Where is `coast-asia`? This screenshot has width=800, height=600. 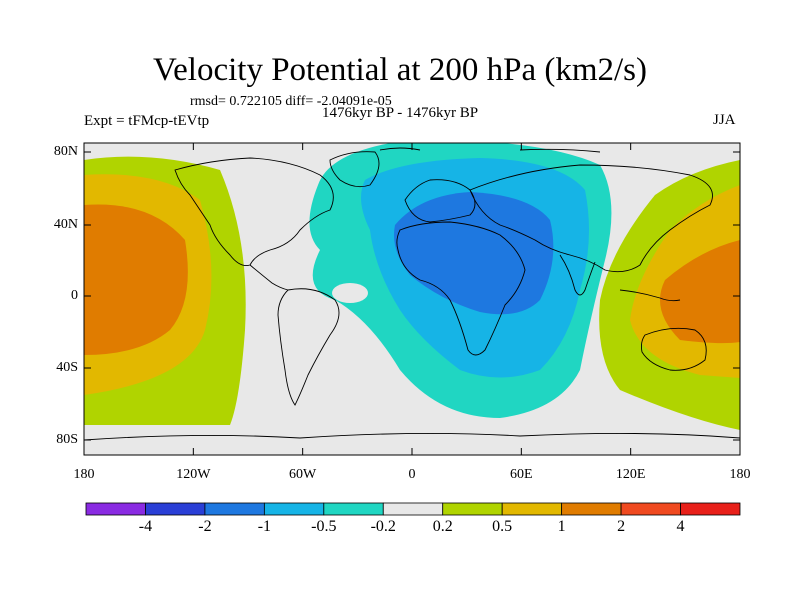 coast-asia is located at coordinates (591, 218).